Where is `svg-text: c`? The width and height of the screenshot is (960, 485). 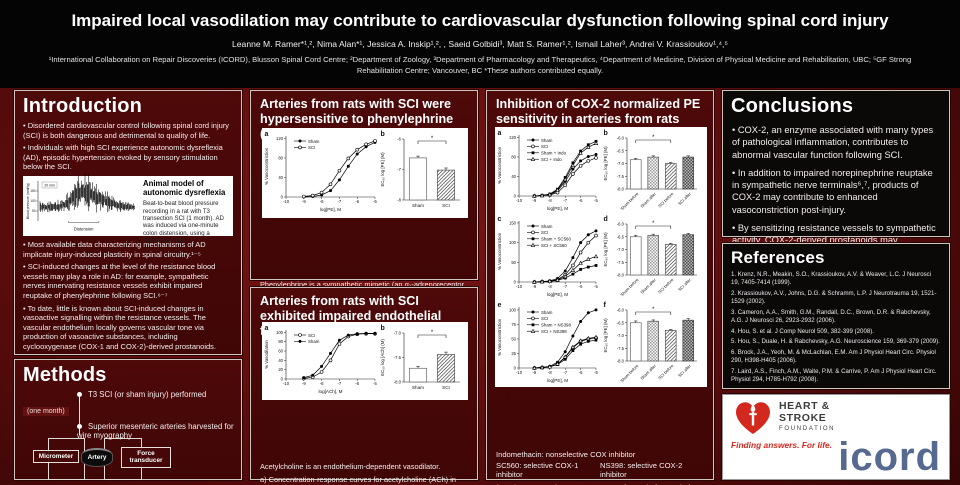
svg-text: c is located at coordinates (500, 219).